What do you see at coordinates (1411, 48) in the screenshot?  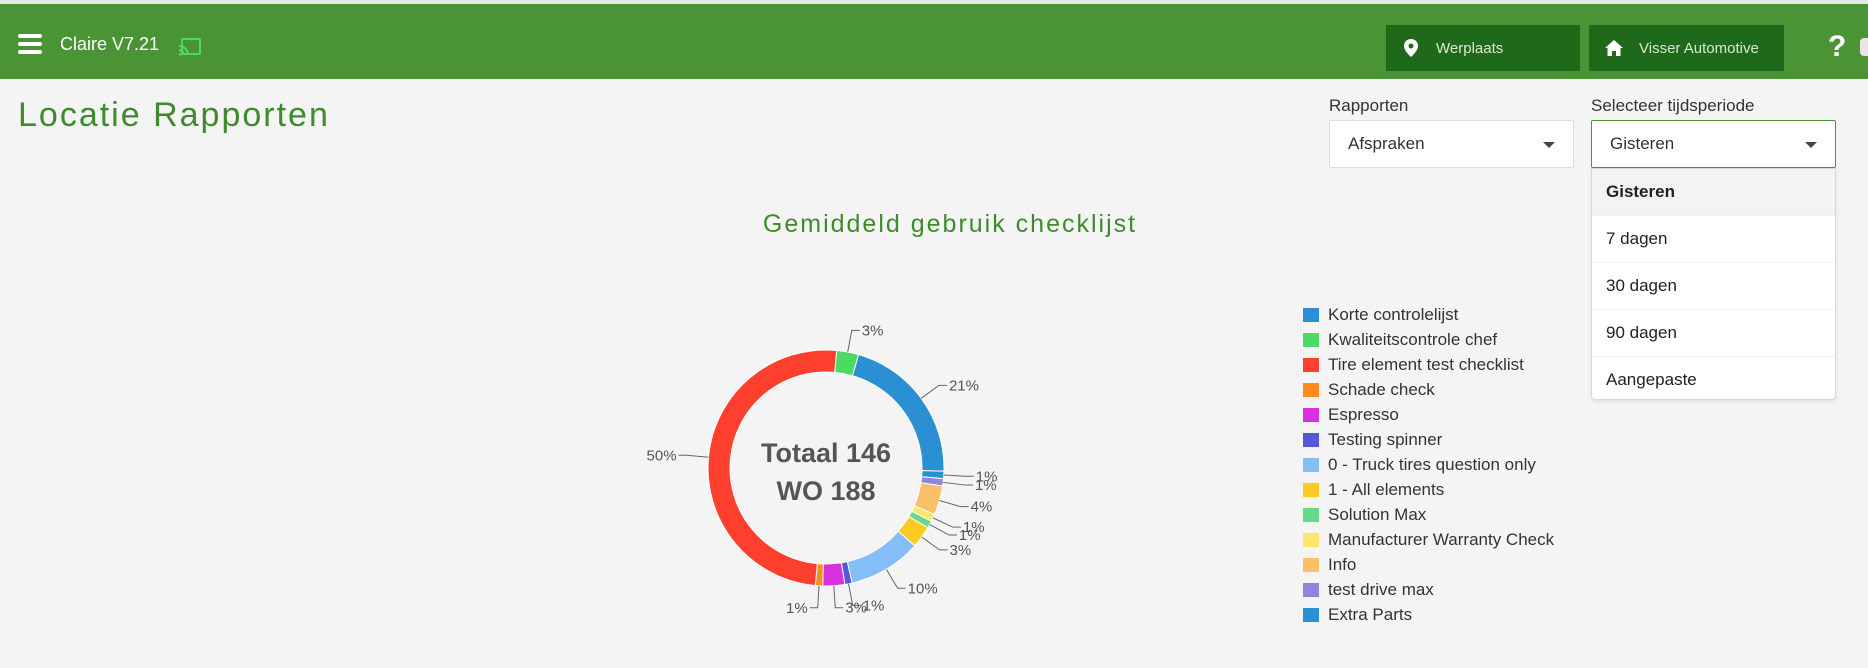 I see `map-pin-icon` at bounding box center [1411, 48].